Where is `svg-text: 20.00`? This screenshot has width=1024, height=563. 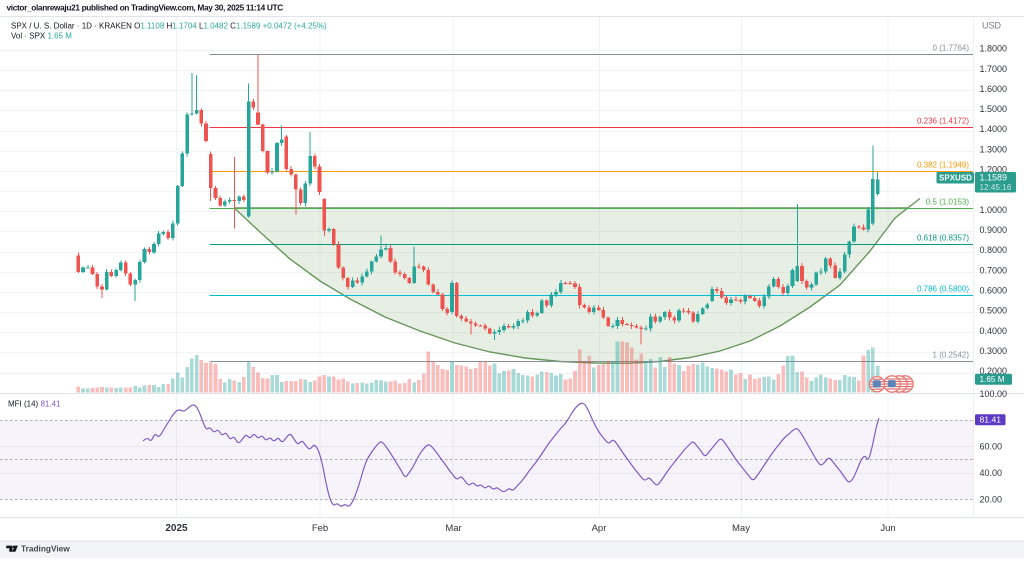 svg-text: 20.00 is located at coordinates (991, 499).